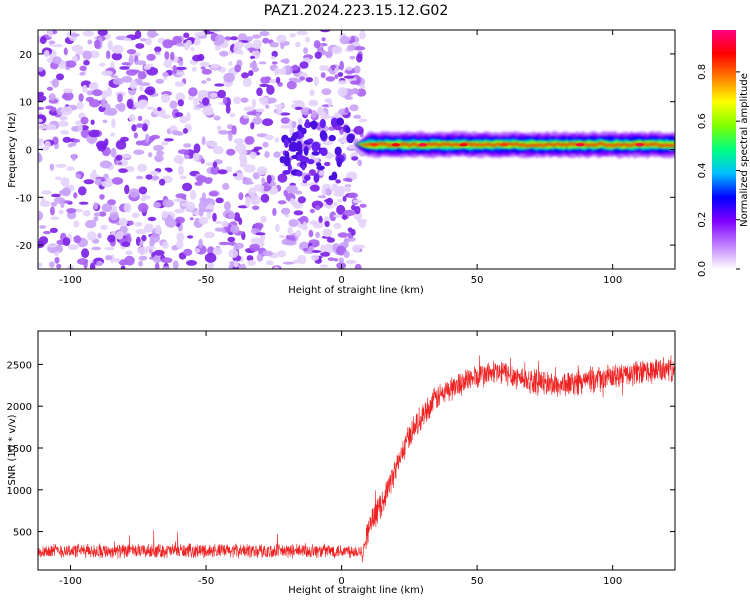 The height and width of the screenshot is (604, 750). What do you see at coordinates (24, 198) in the screenshot?
I see `spectrogram-y-tick-label: -10` at bounding box center [24, 198].